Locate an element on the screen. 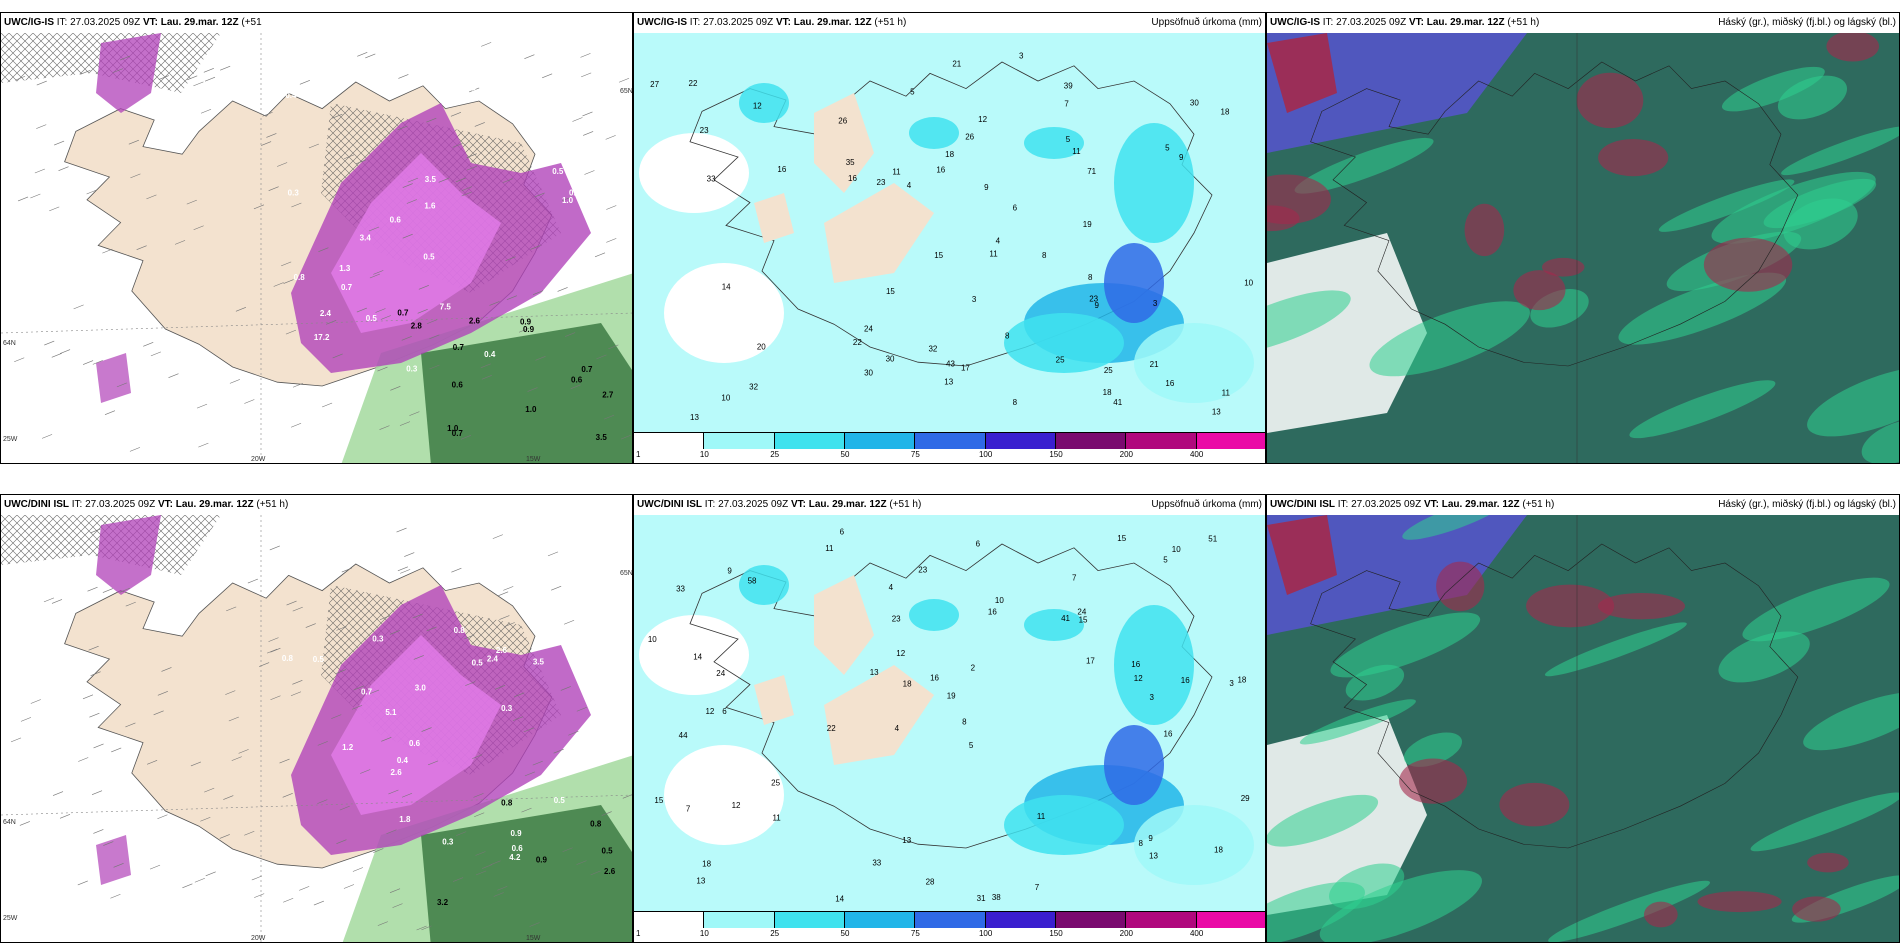 The width and height of the screenshot is (1900, 950). precip-value-label: 2.7 is located at coordinates (608, 394).